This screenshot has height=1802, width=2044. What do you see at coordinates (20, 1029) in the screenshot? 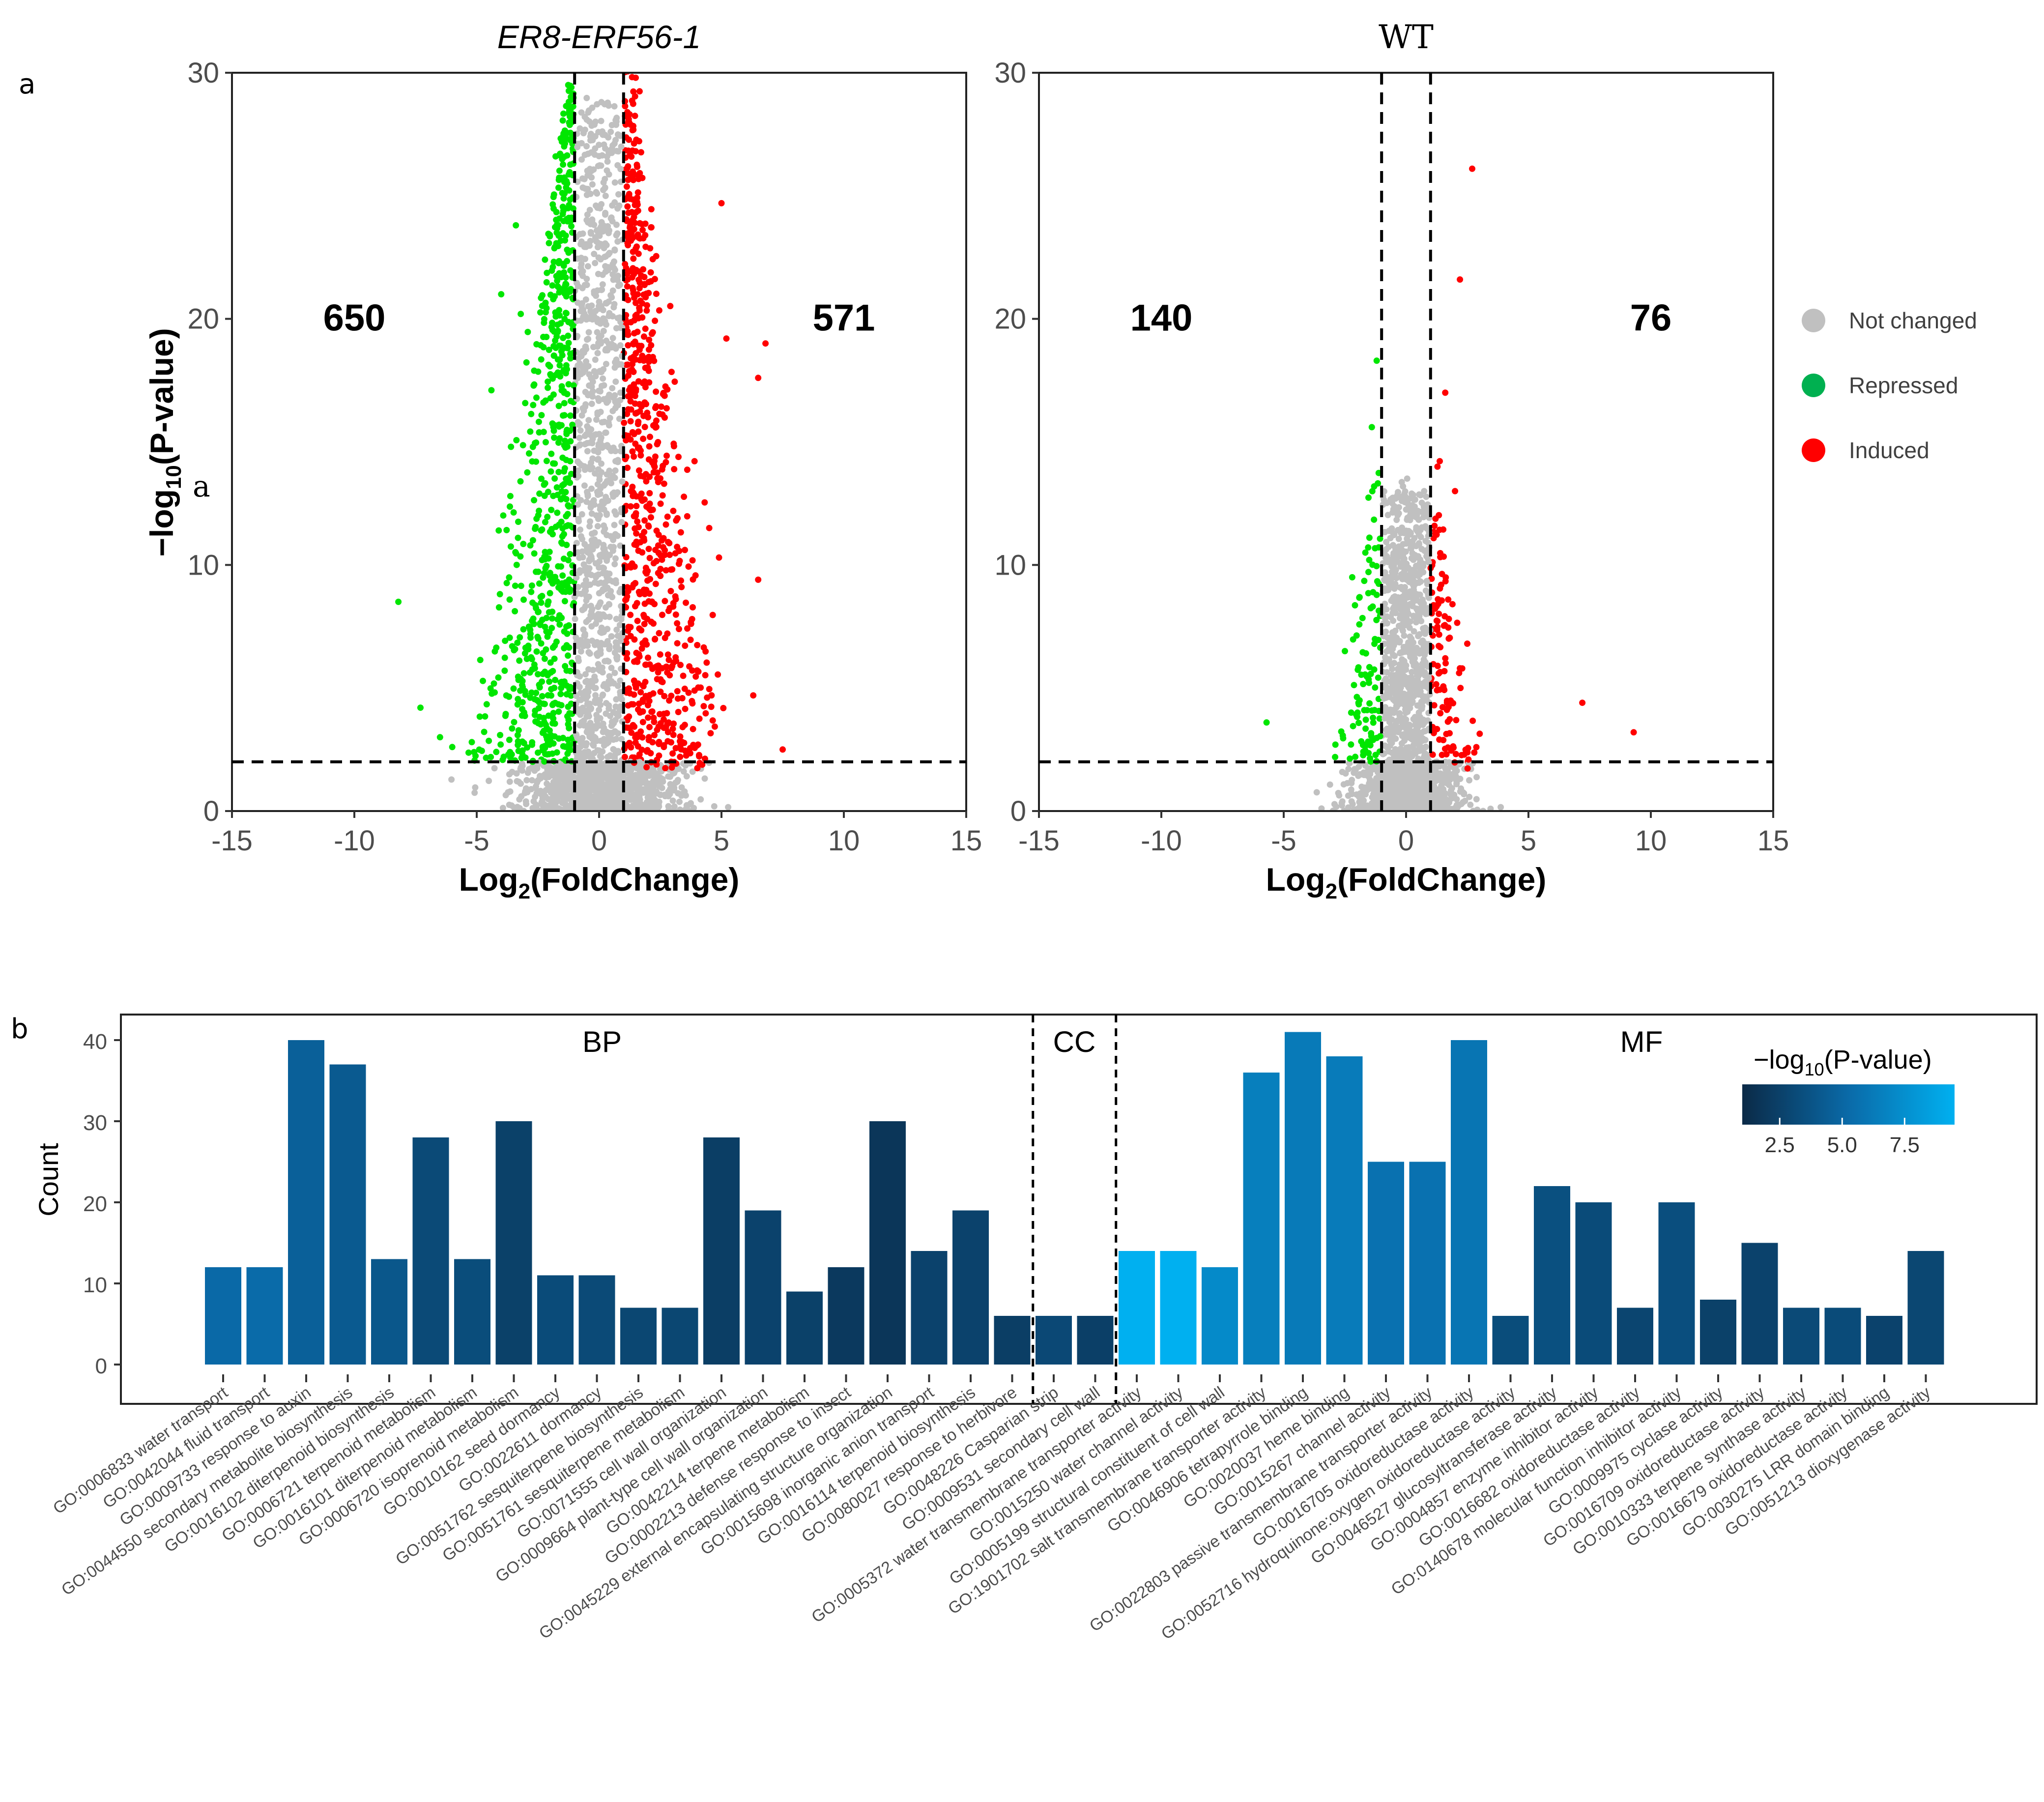
I see `panel-label-b: b` at bounding box center [20, 1029].